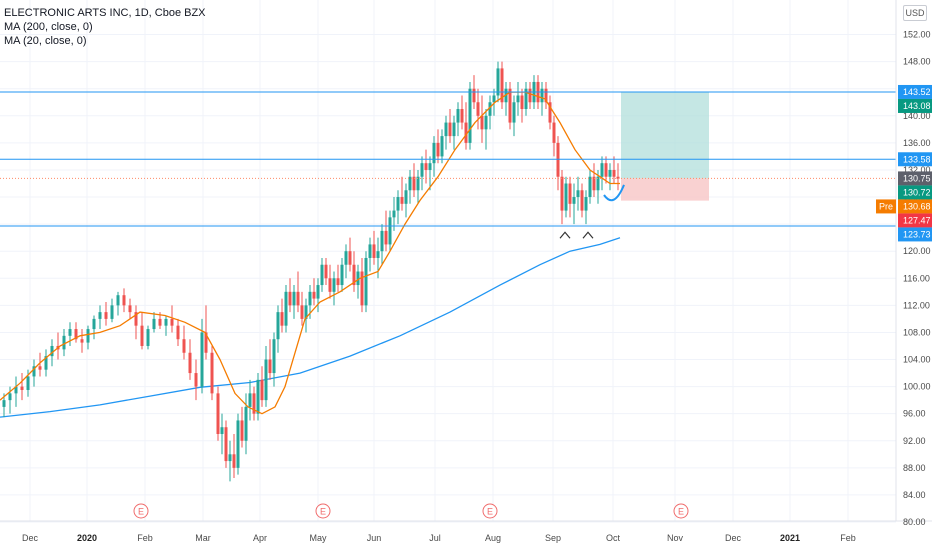 The width and height of the screenshot is (932, 550). Describe the element at coordinates (915, 192) in the screenshot. I see `price-tag: 130.72` at that location.